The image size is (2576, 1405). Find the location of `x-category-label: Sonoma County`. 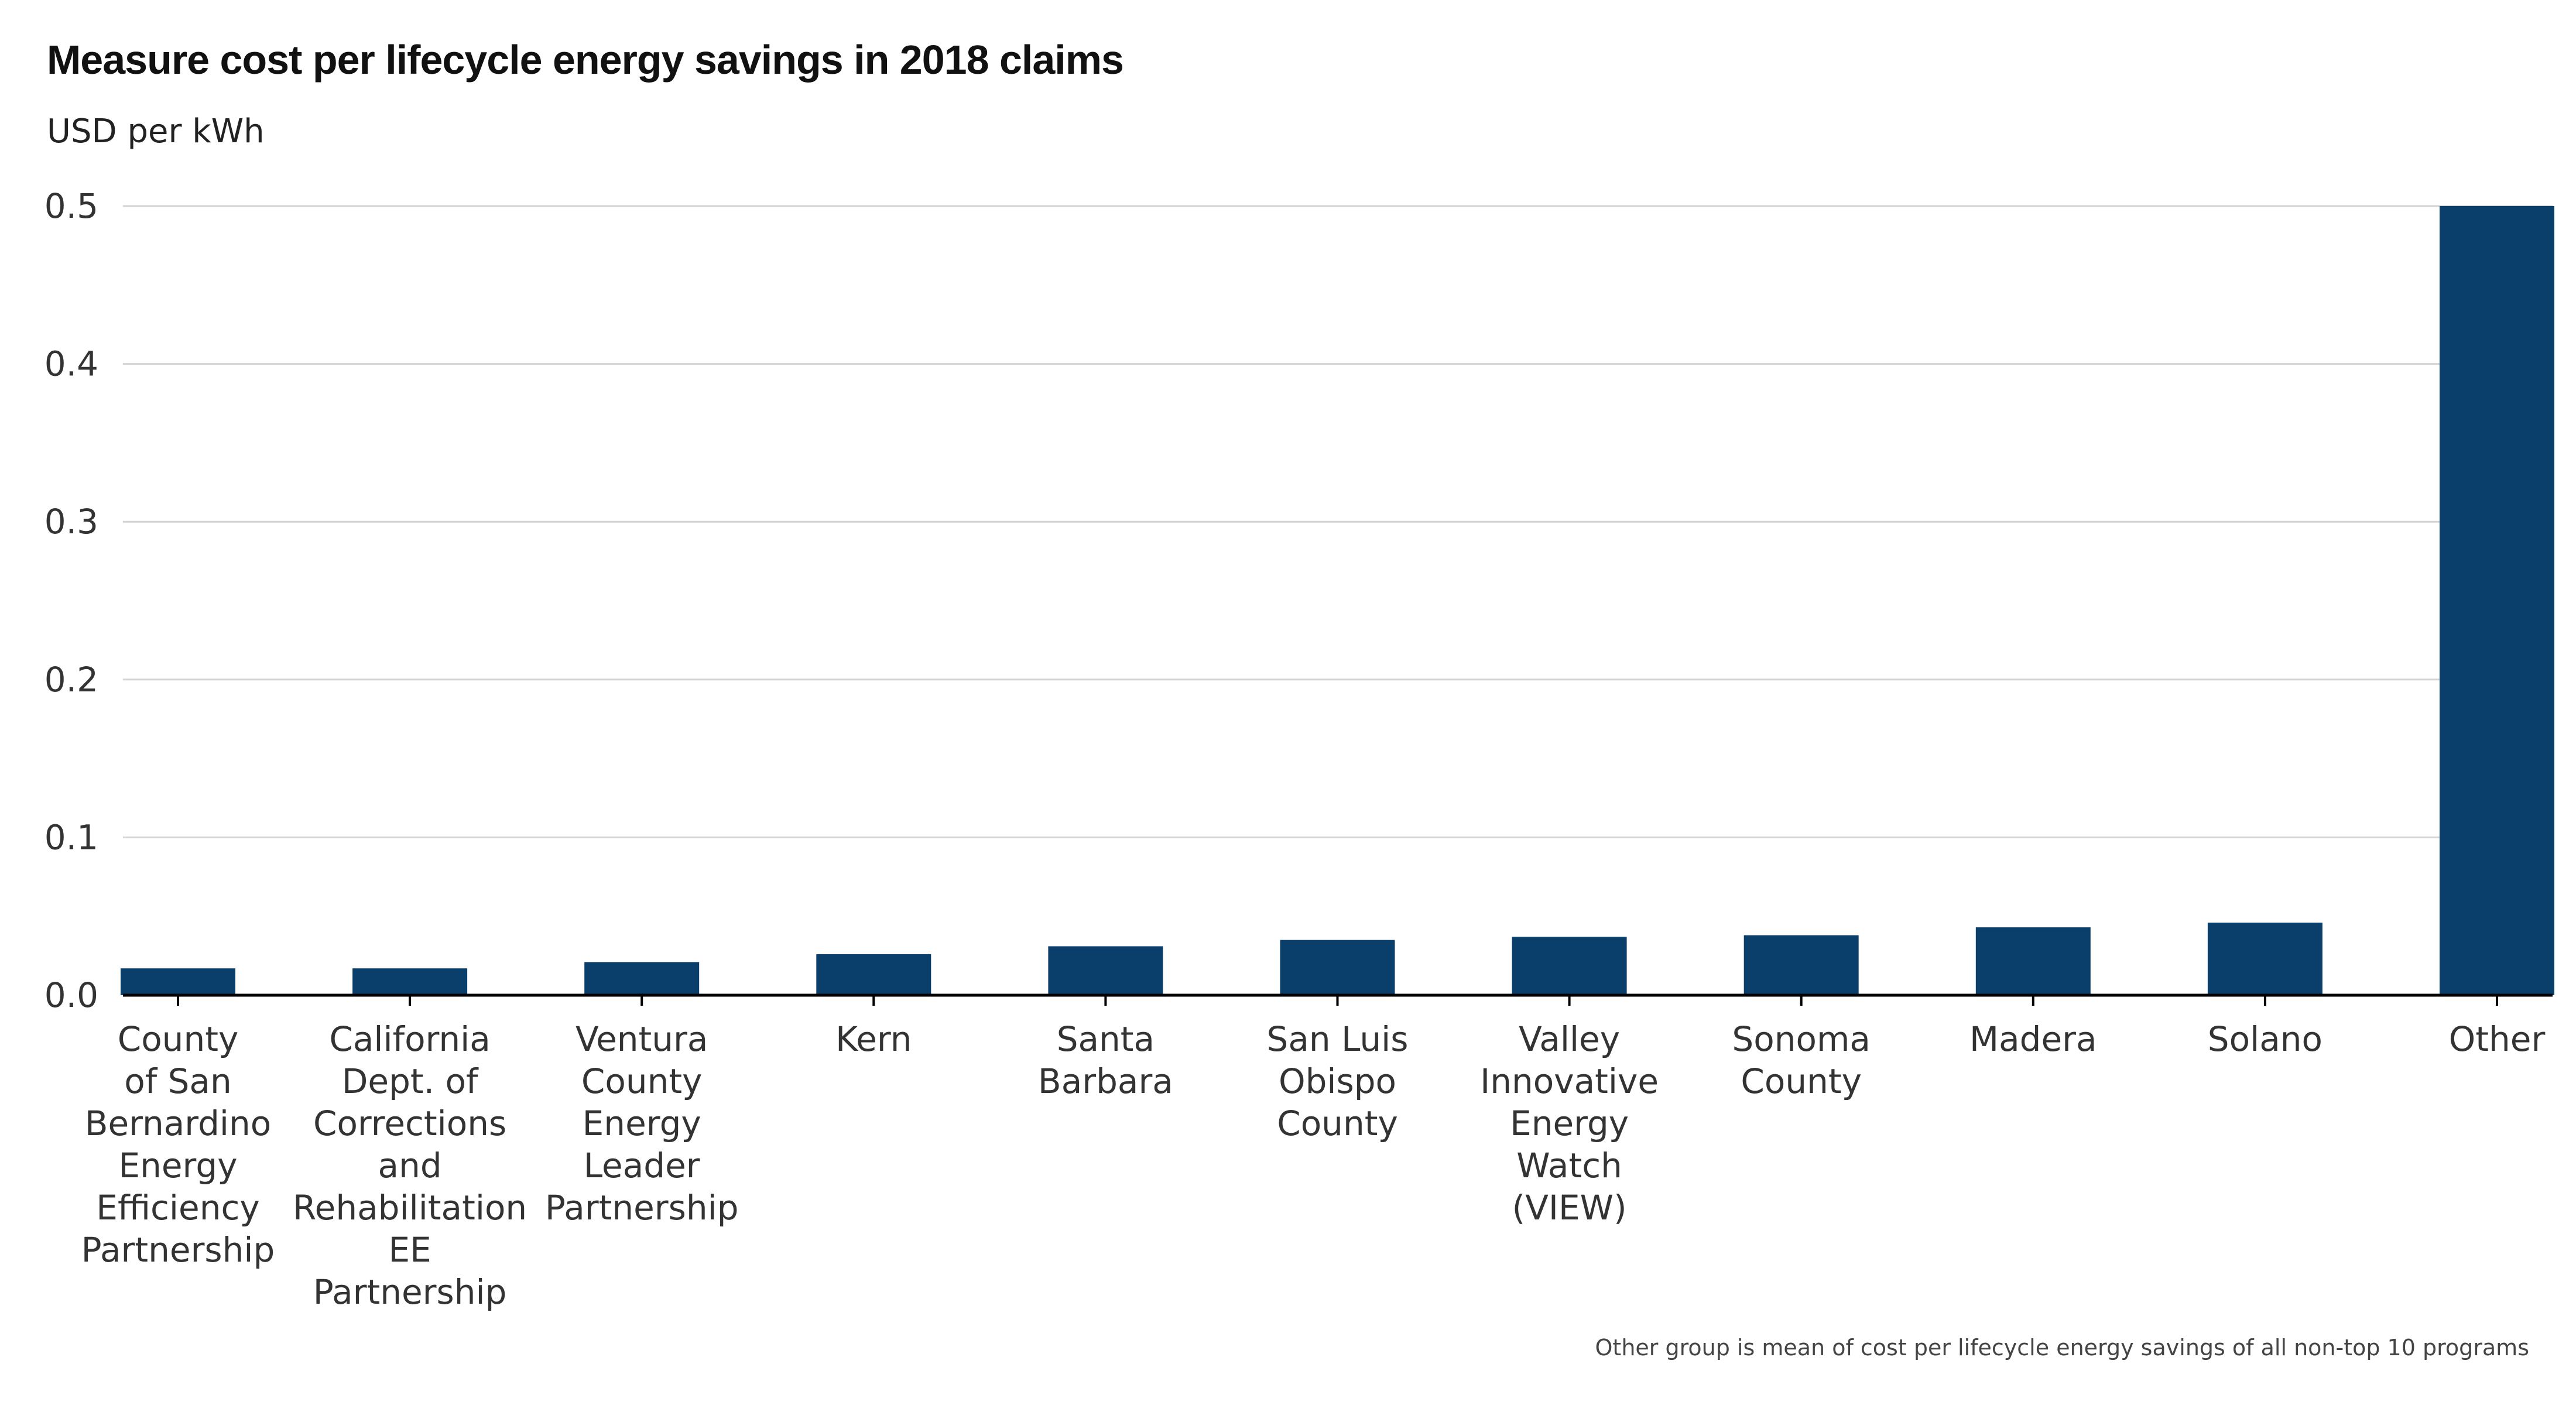

x-category-label: Sonoma County is located at coordinates (1801, 1060).